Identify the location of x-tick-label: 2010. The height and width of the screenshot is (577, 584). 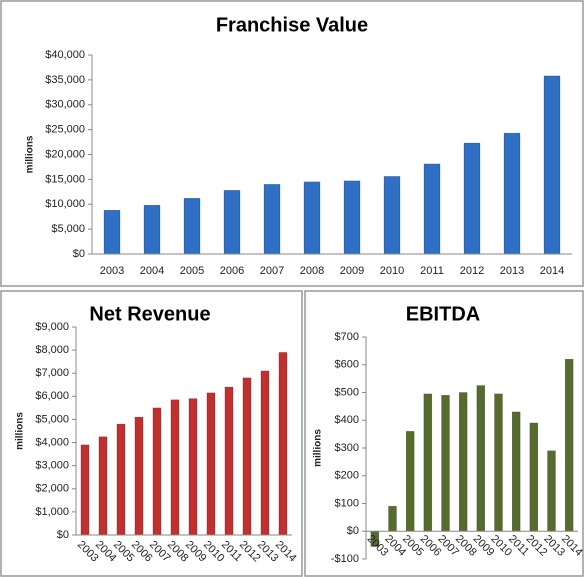
(392, 271).